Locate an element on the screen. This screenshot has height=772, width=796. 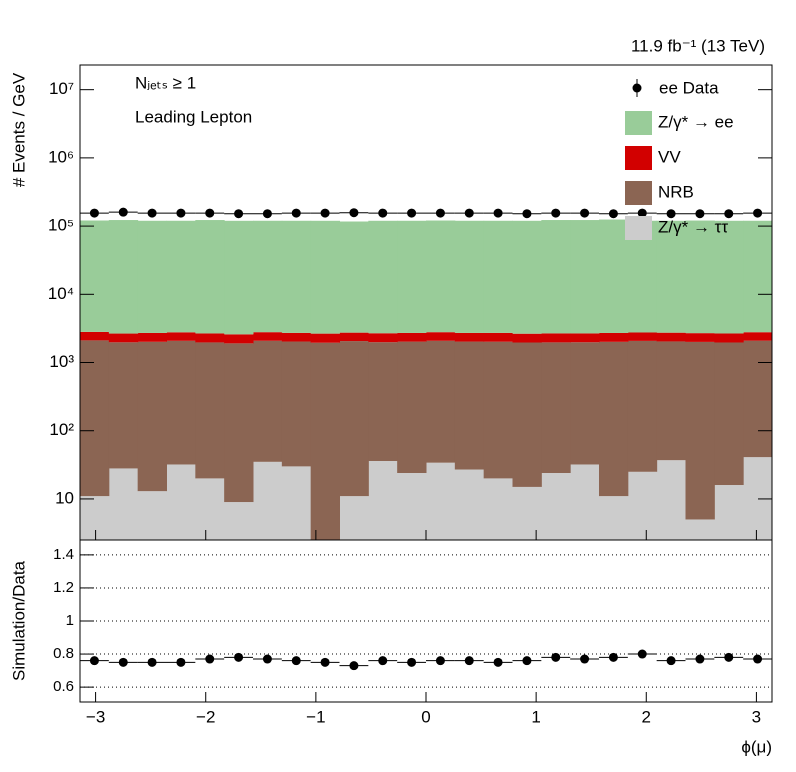
y-tick-label: 0.6 is located at coordinates (63, 686).